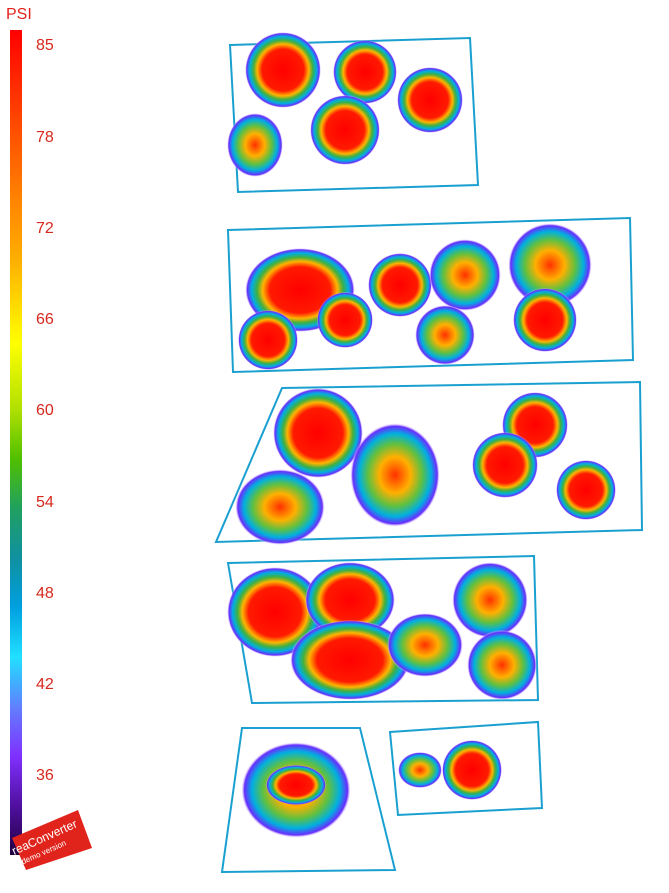 The height and width of the screenshot is (893, 669). I want to click on scale-tick-42: 42, so click(45, 684).